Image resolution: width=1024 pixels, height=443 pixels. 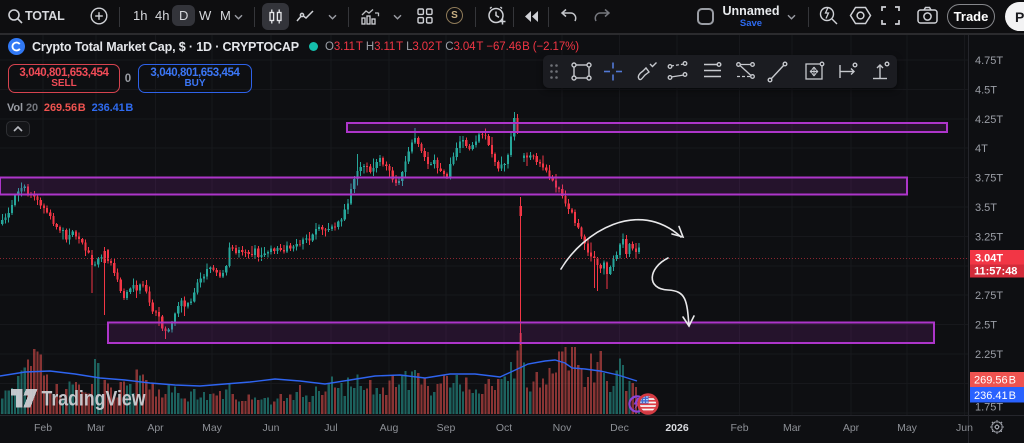 What do you see at coordinates (981, 149) in the screenshot?
I see `svg-text: 4T` at bounding box center [981, 149].